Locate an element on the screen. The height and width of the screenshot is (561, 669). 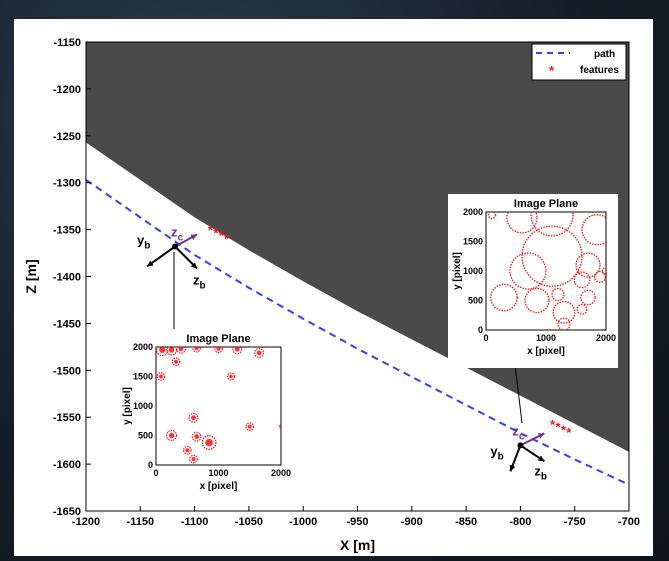
y-axis-label: Z [m] is located at coordinates (31, 276).